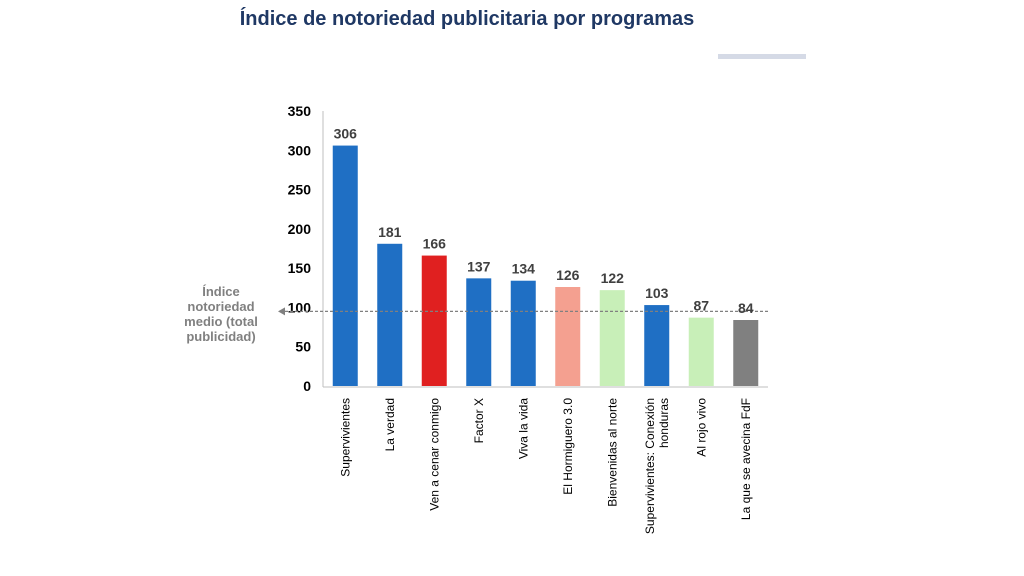 This screenshot has height=576, width=1024. I want to click on category-label: La que se avecina FdF, so click(746, 459).